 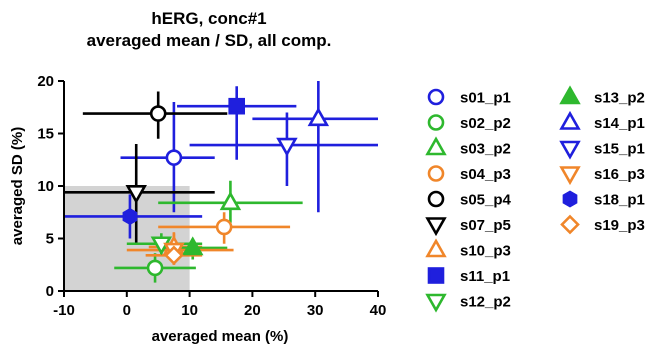 What do you see at coordinates (485, 123) in the screenshot?
I see `legend-label-s02_p2: s02_p2` at bounding box center [485, 123].